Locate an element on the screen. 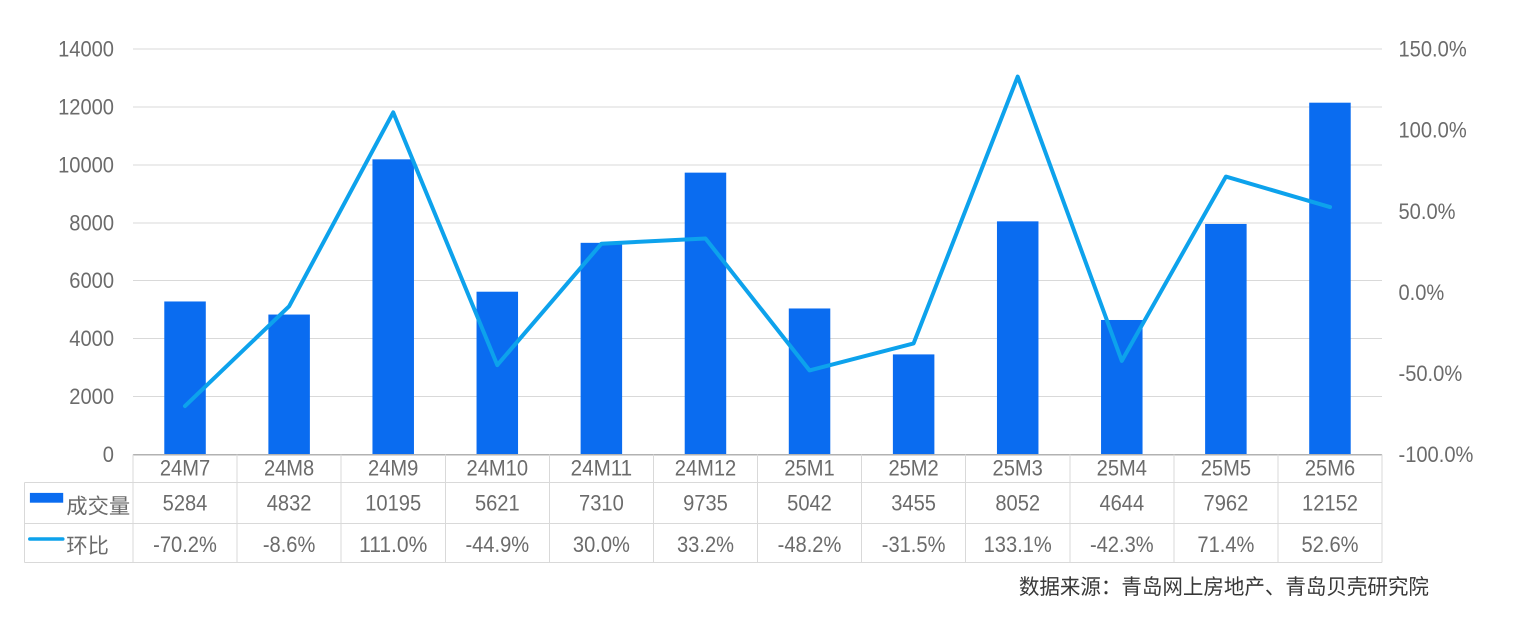 This screenshot has width=1522, height=620. svg-text: 5284 is located at coordinates (185, 502).